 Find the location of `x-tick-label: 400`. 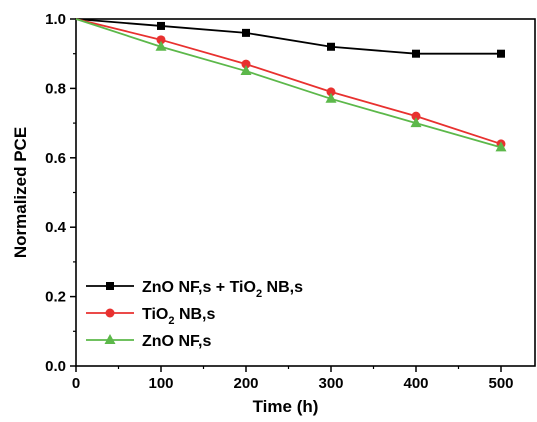

x-tick-label: 400 is located at coordinates (415, 383).